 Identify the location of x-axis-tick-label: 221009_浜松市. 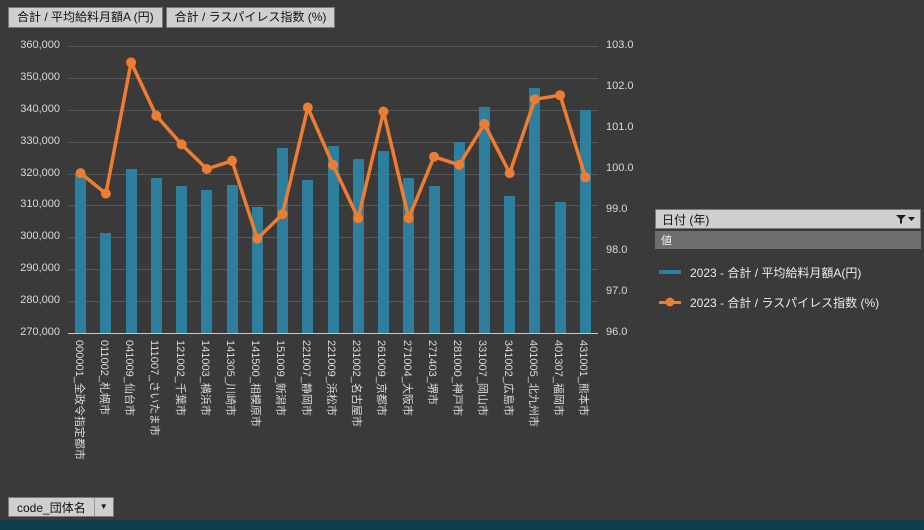
(330, 378).